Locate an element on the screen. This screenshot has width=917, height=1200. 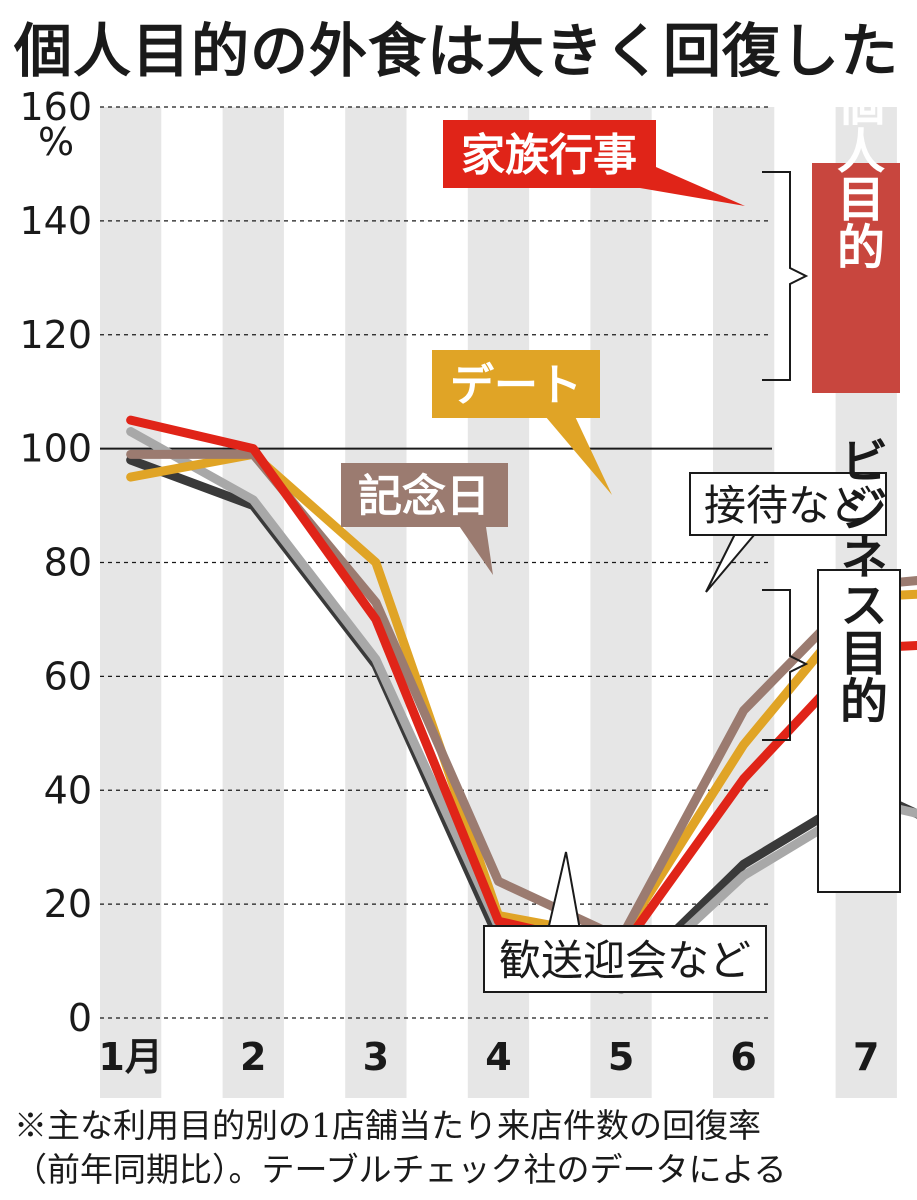
page-title: 個人目的の外食は大きく回復した is located at coordinates (457, 51).